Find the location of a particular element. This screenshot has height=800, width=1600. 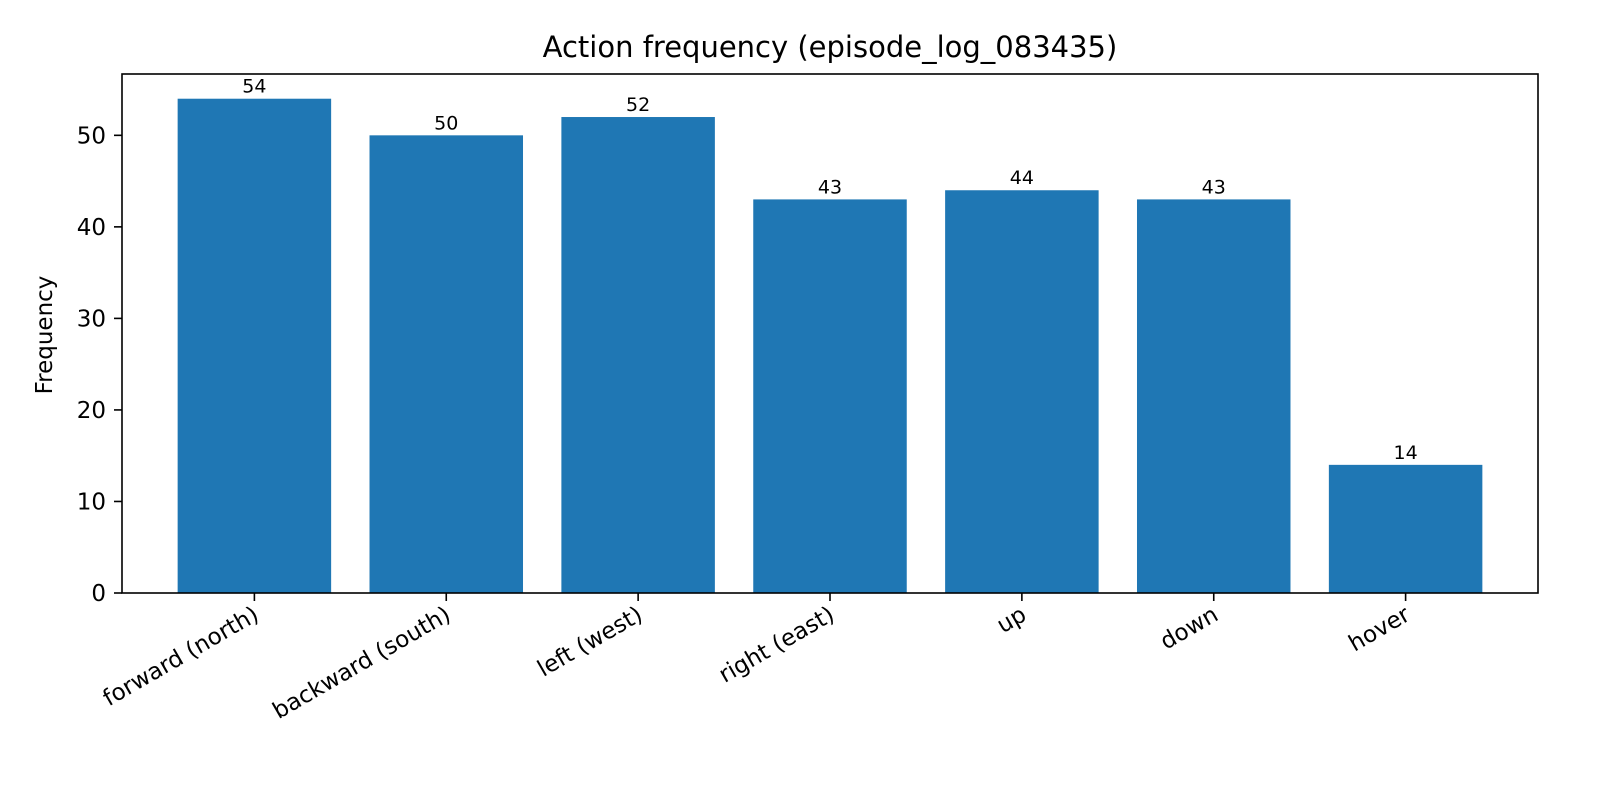

data-label-1: 54 is located at coordinates (254, 87).